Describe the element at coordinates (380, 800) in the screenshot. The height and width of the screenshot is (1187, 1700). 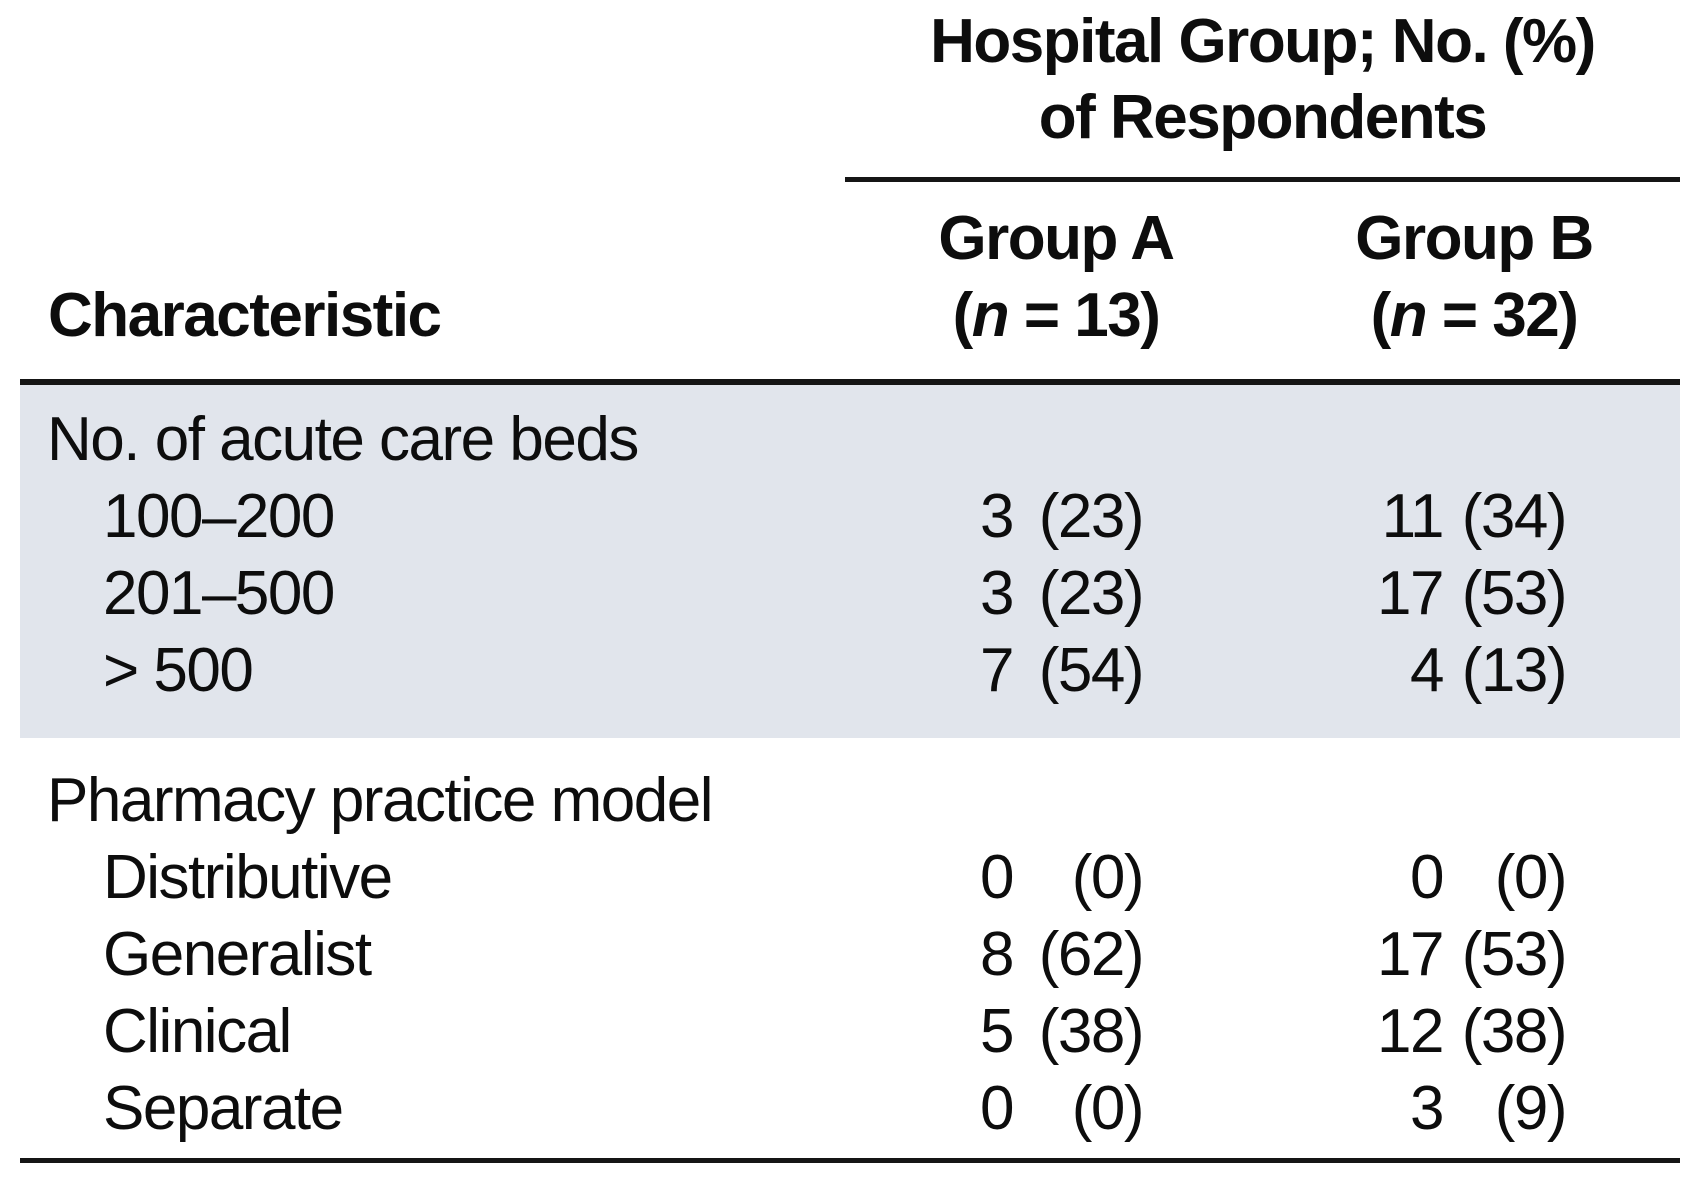
I see `section-heading: Pharmacy practice model` at that location.